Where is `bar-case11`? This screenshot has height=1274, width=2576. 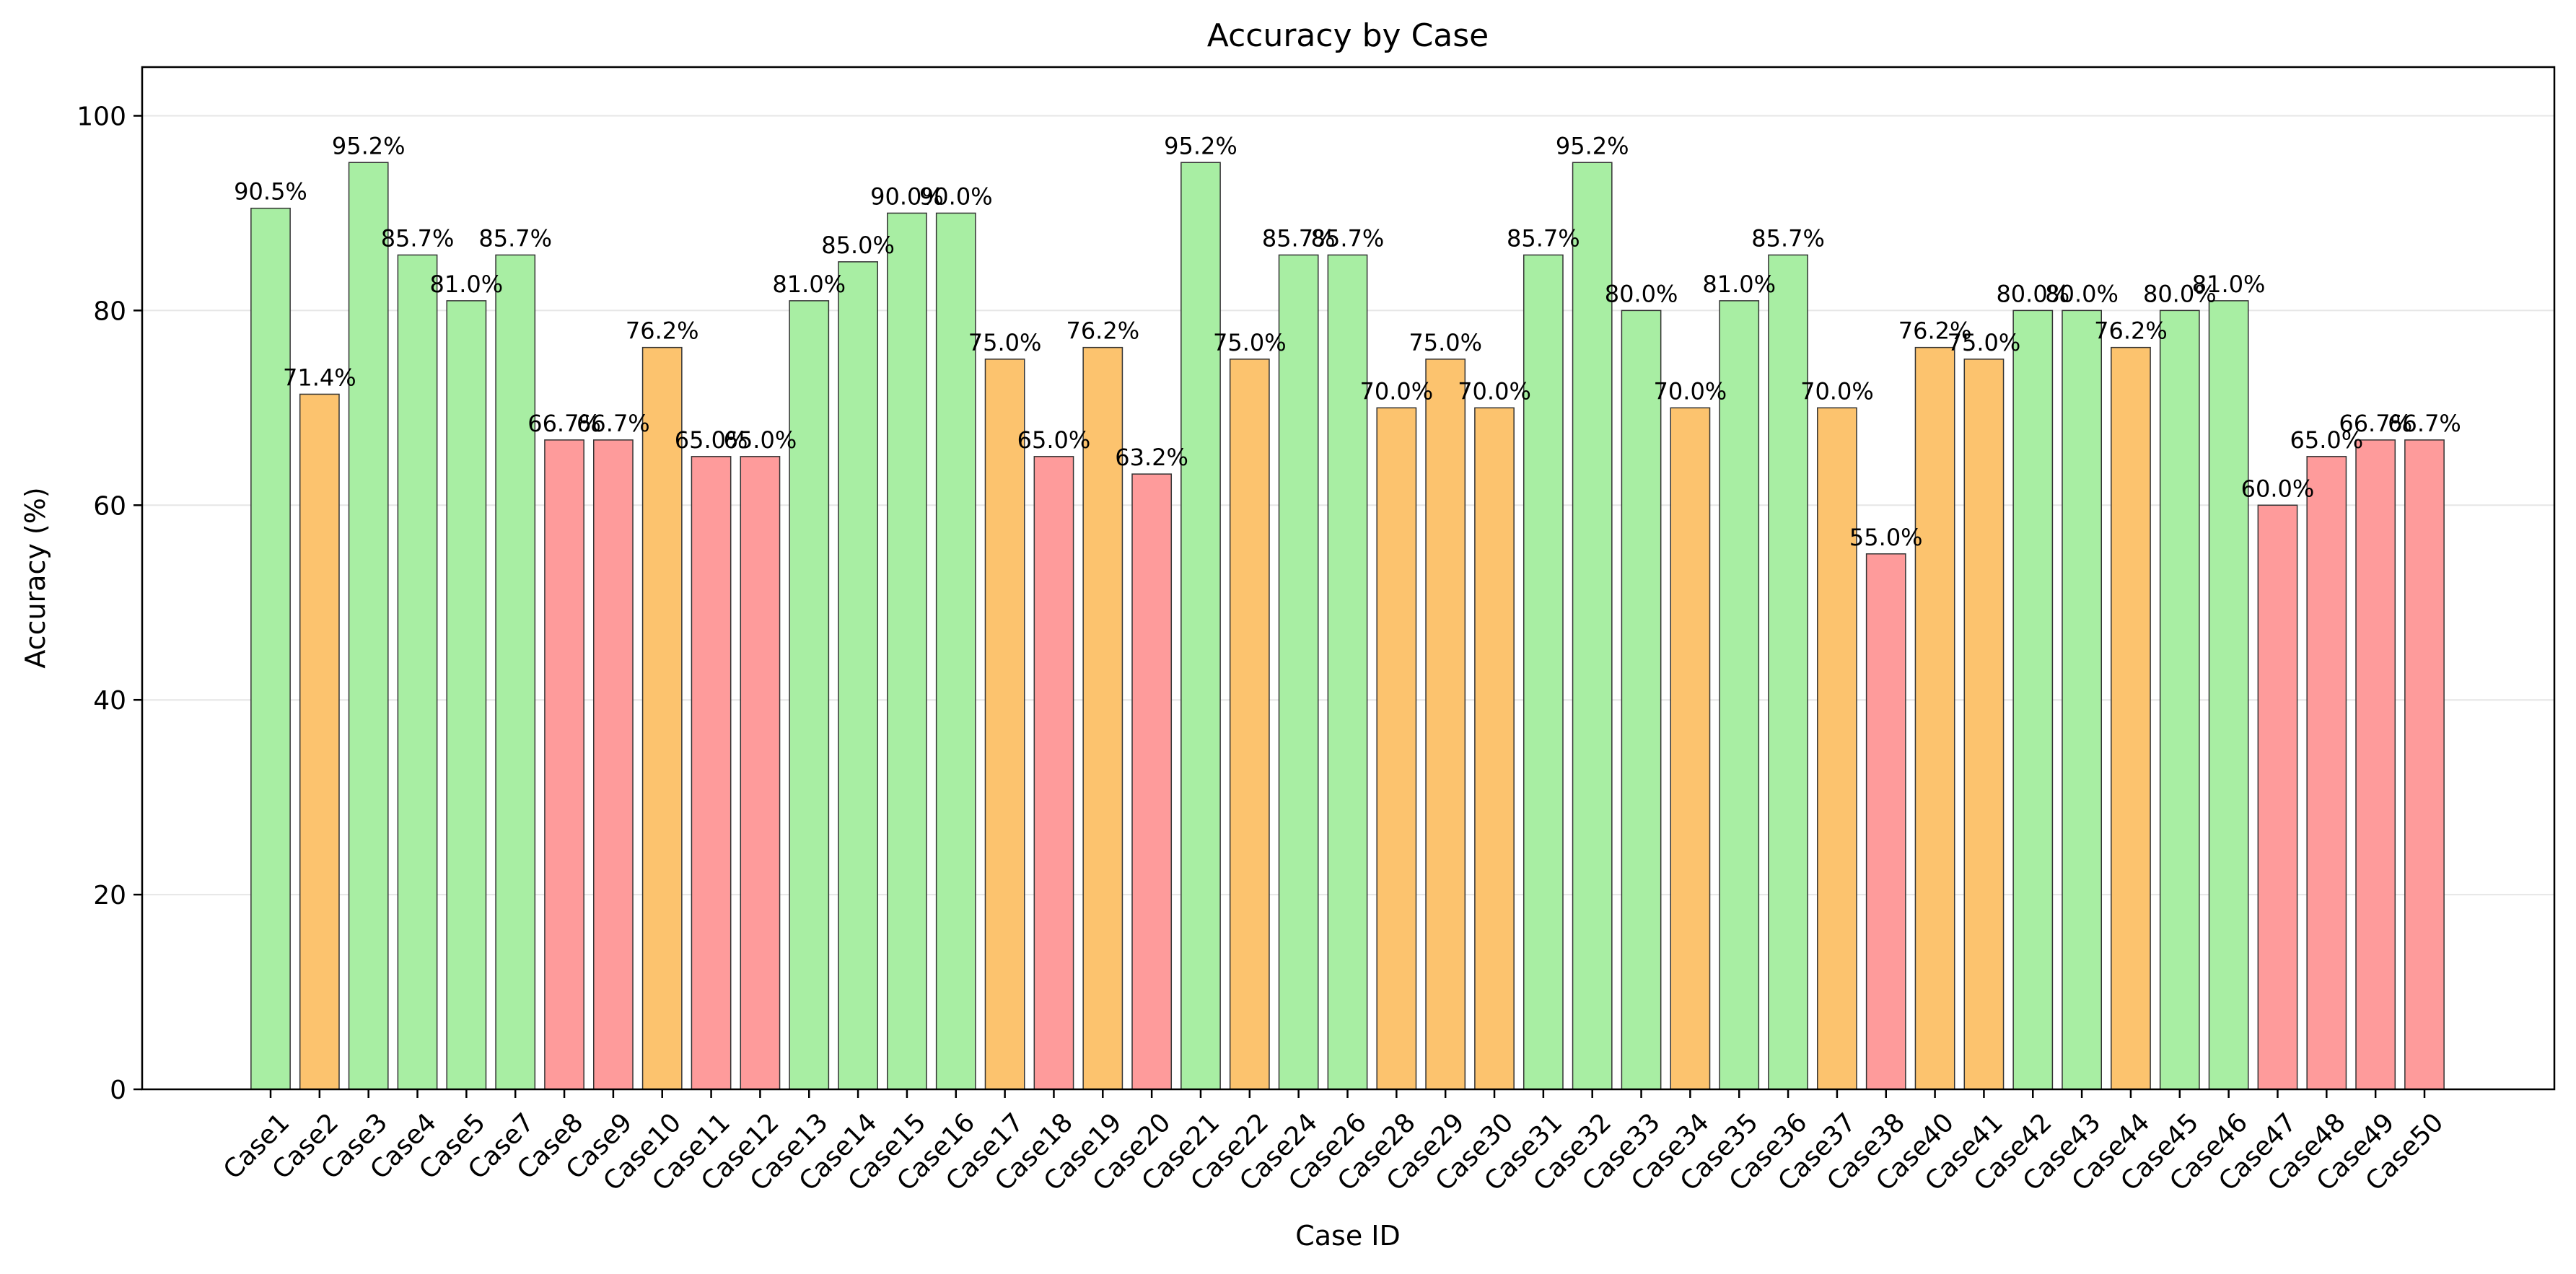 bar-case11 is located at coordinates (711, 773).